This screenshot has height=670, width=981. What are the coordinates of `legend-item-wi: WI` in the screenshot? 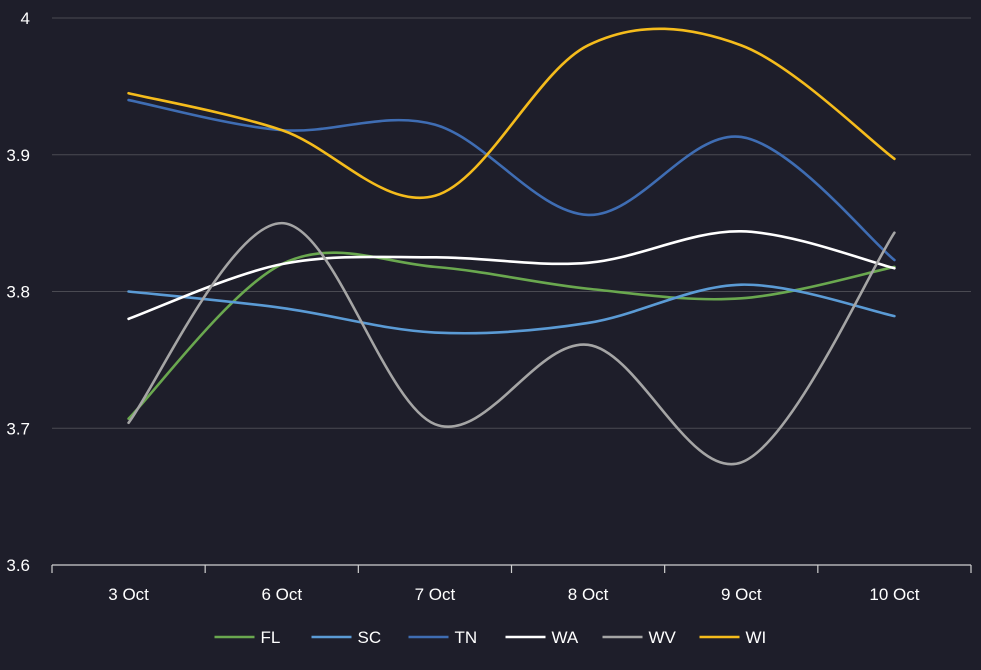 It's located at (733, 637).